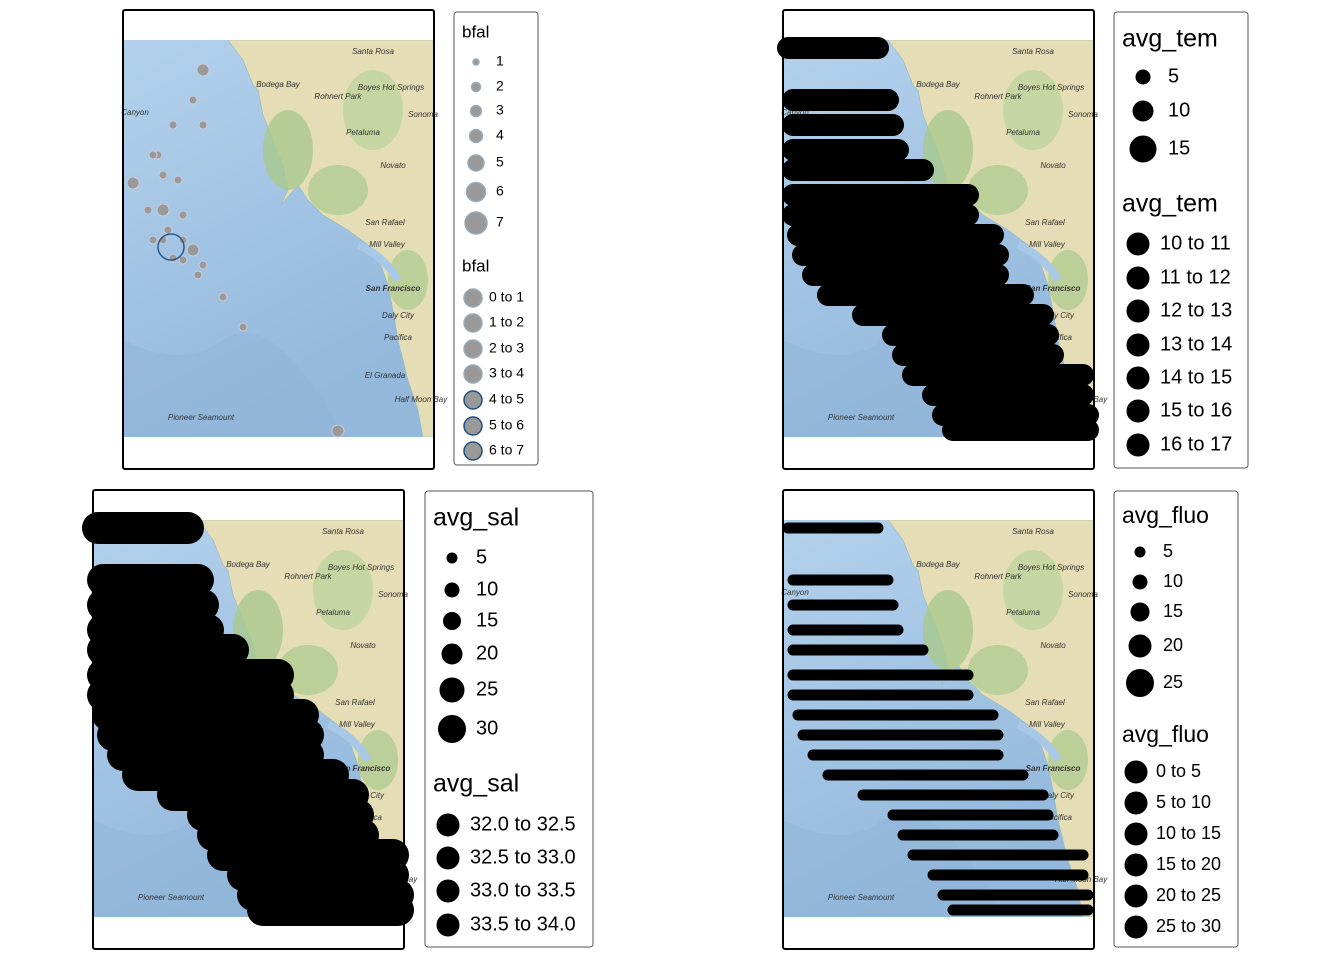 This screenshot has height=960, width=1344. Describe the element at coordinates (1196, 444) in the screenshot. I see `legend-label: 16 to 17` at that location.